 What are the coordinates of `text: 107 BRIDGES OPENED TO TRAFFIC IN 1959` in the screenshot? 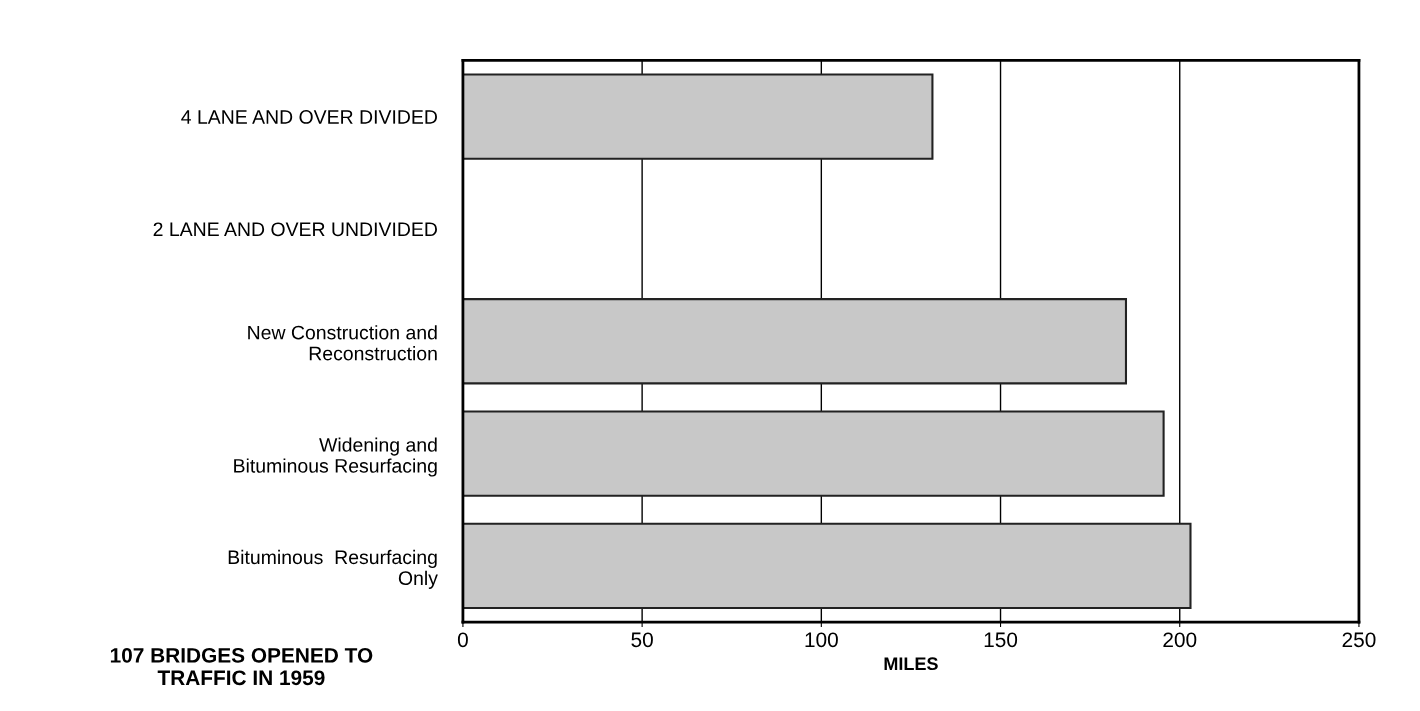 It's located at (241, 666).